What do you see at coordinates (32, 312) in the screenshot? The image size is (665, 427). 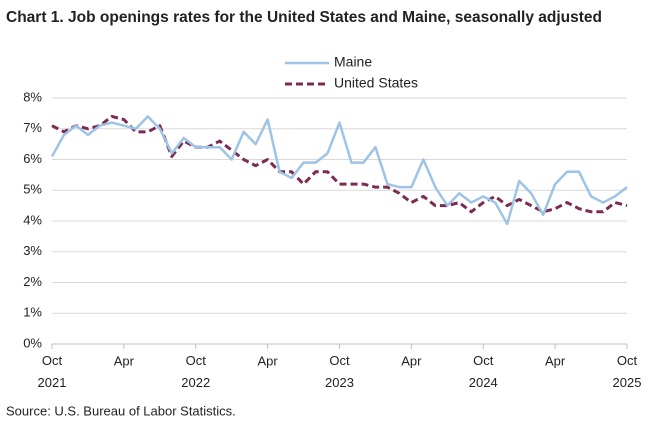 I see `y-tick-label: 1%` at bounding box center [32, 312].